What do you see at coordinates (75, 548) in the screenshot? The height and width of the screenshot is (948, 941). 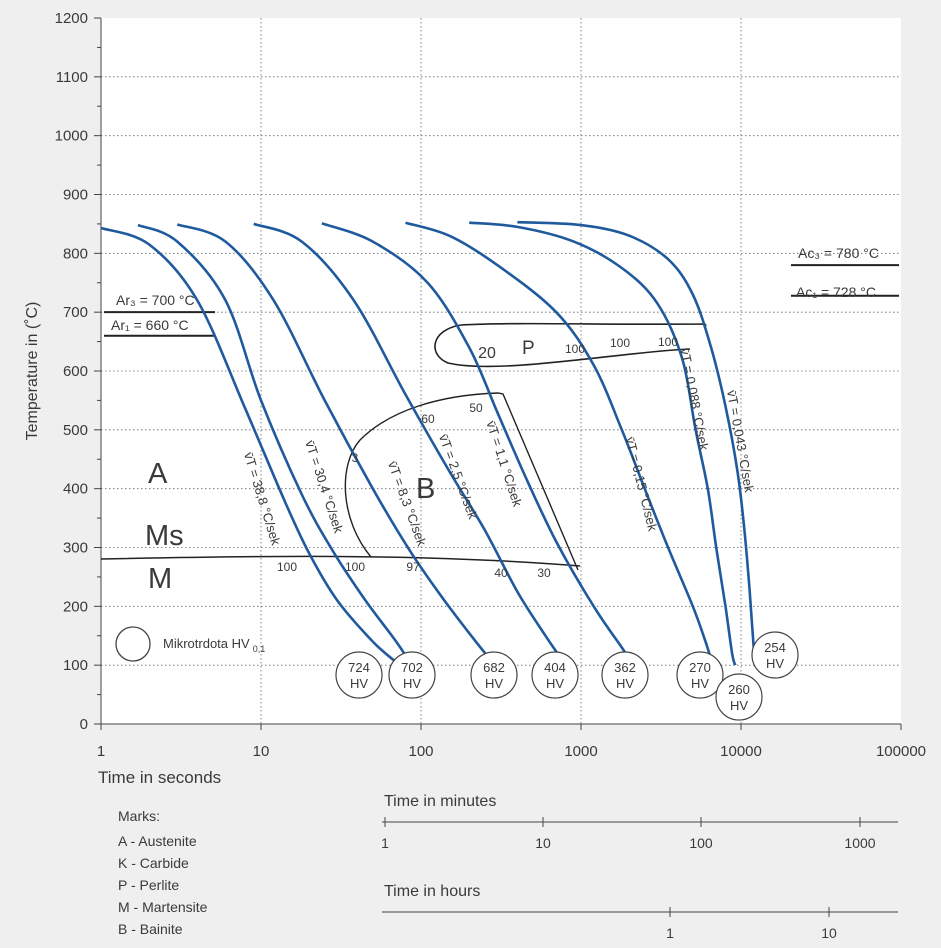 I see `y-tick-label: 300` at bounding box center [75, 548].